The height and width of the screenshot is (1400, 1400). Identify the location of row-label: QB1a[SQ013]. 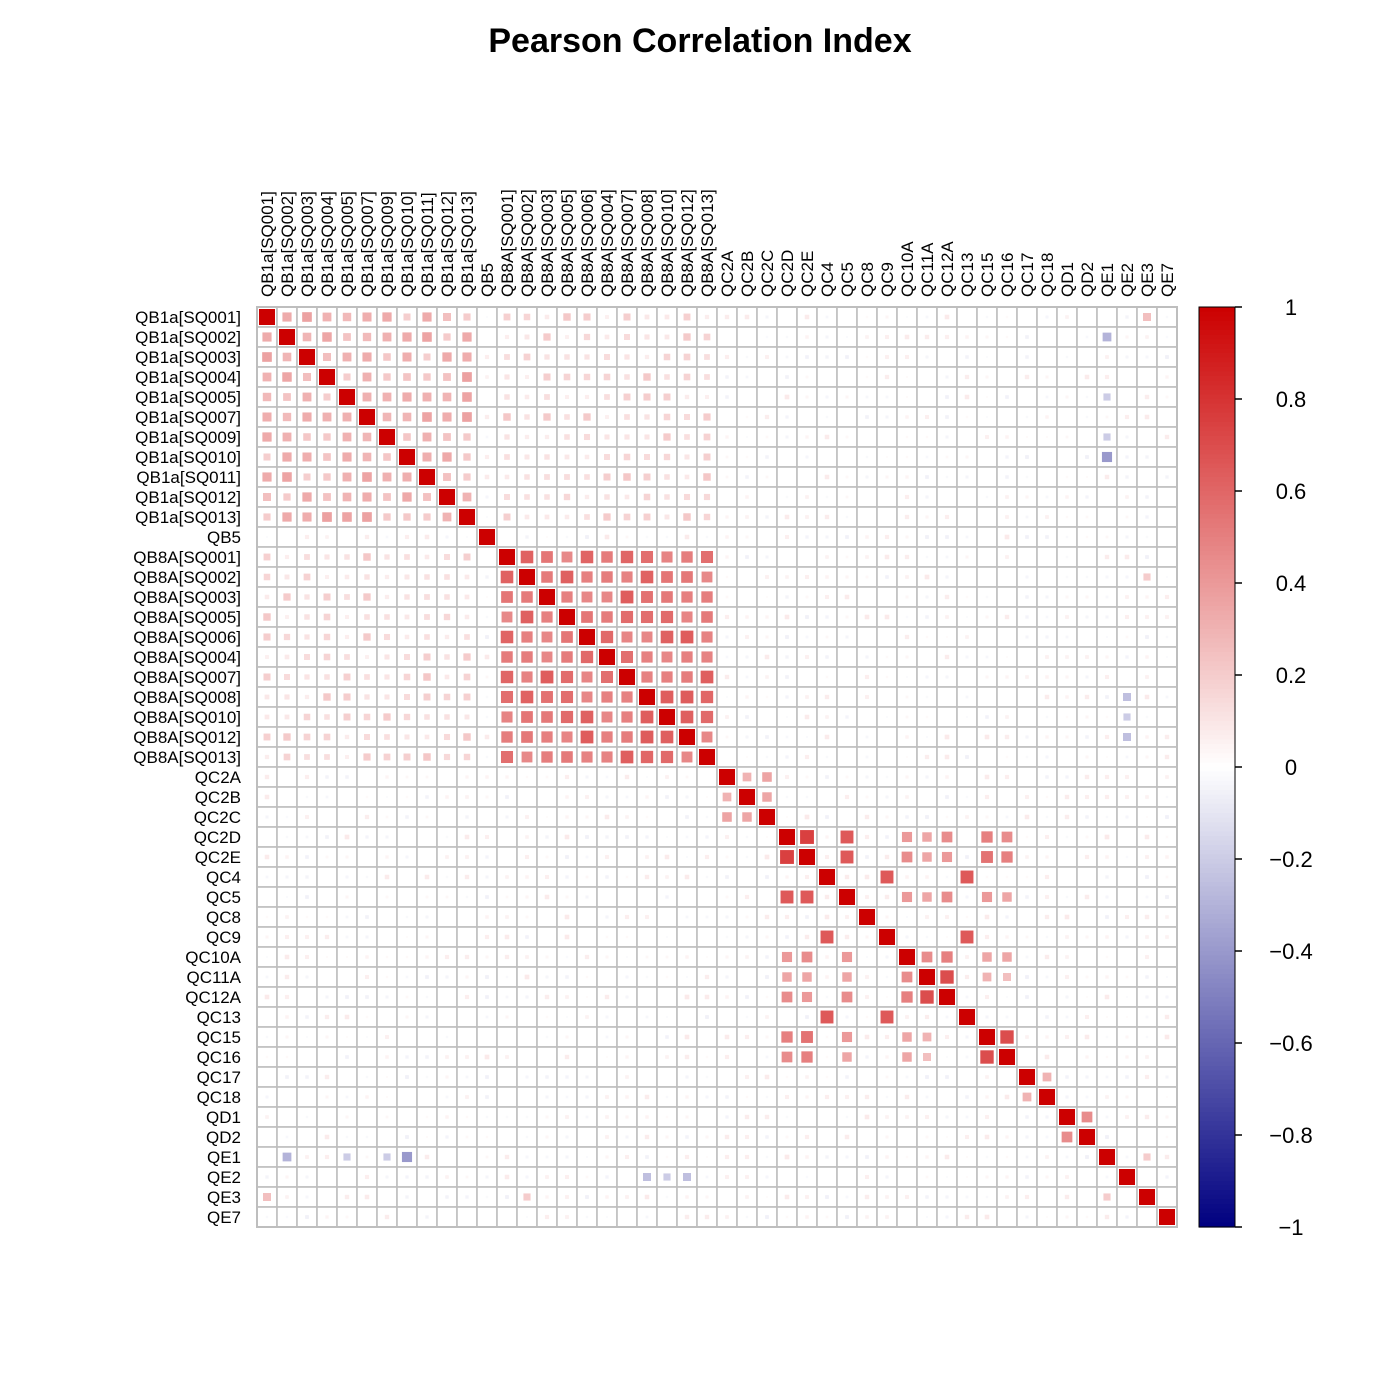
(188, 517).